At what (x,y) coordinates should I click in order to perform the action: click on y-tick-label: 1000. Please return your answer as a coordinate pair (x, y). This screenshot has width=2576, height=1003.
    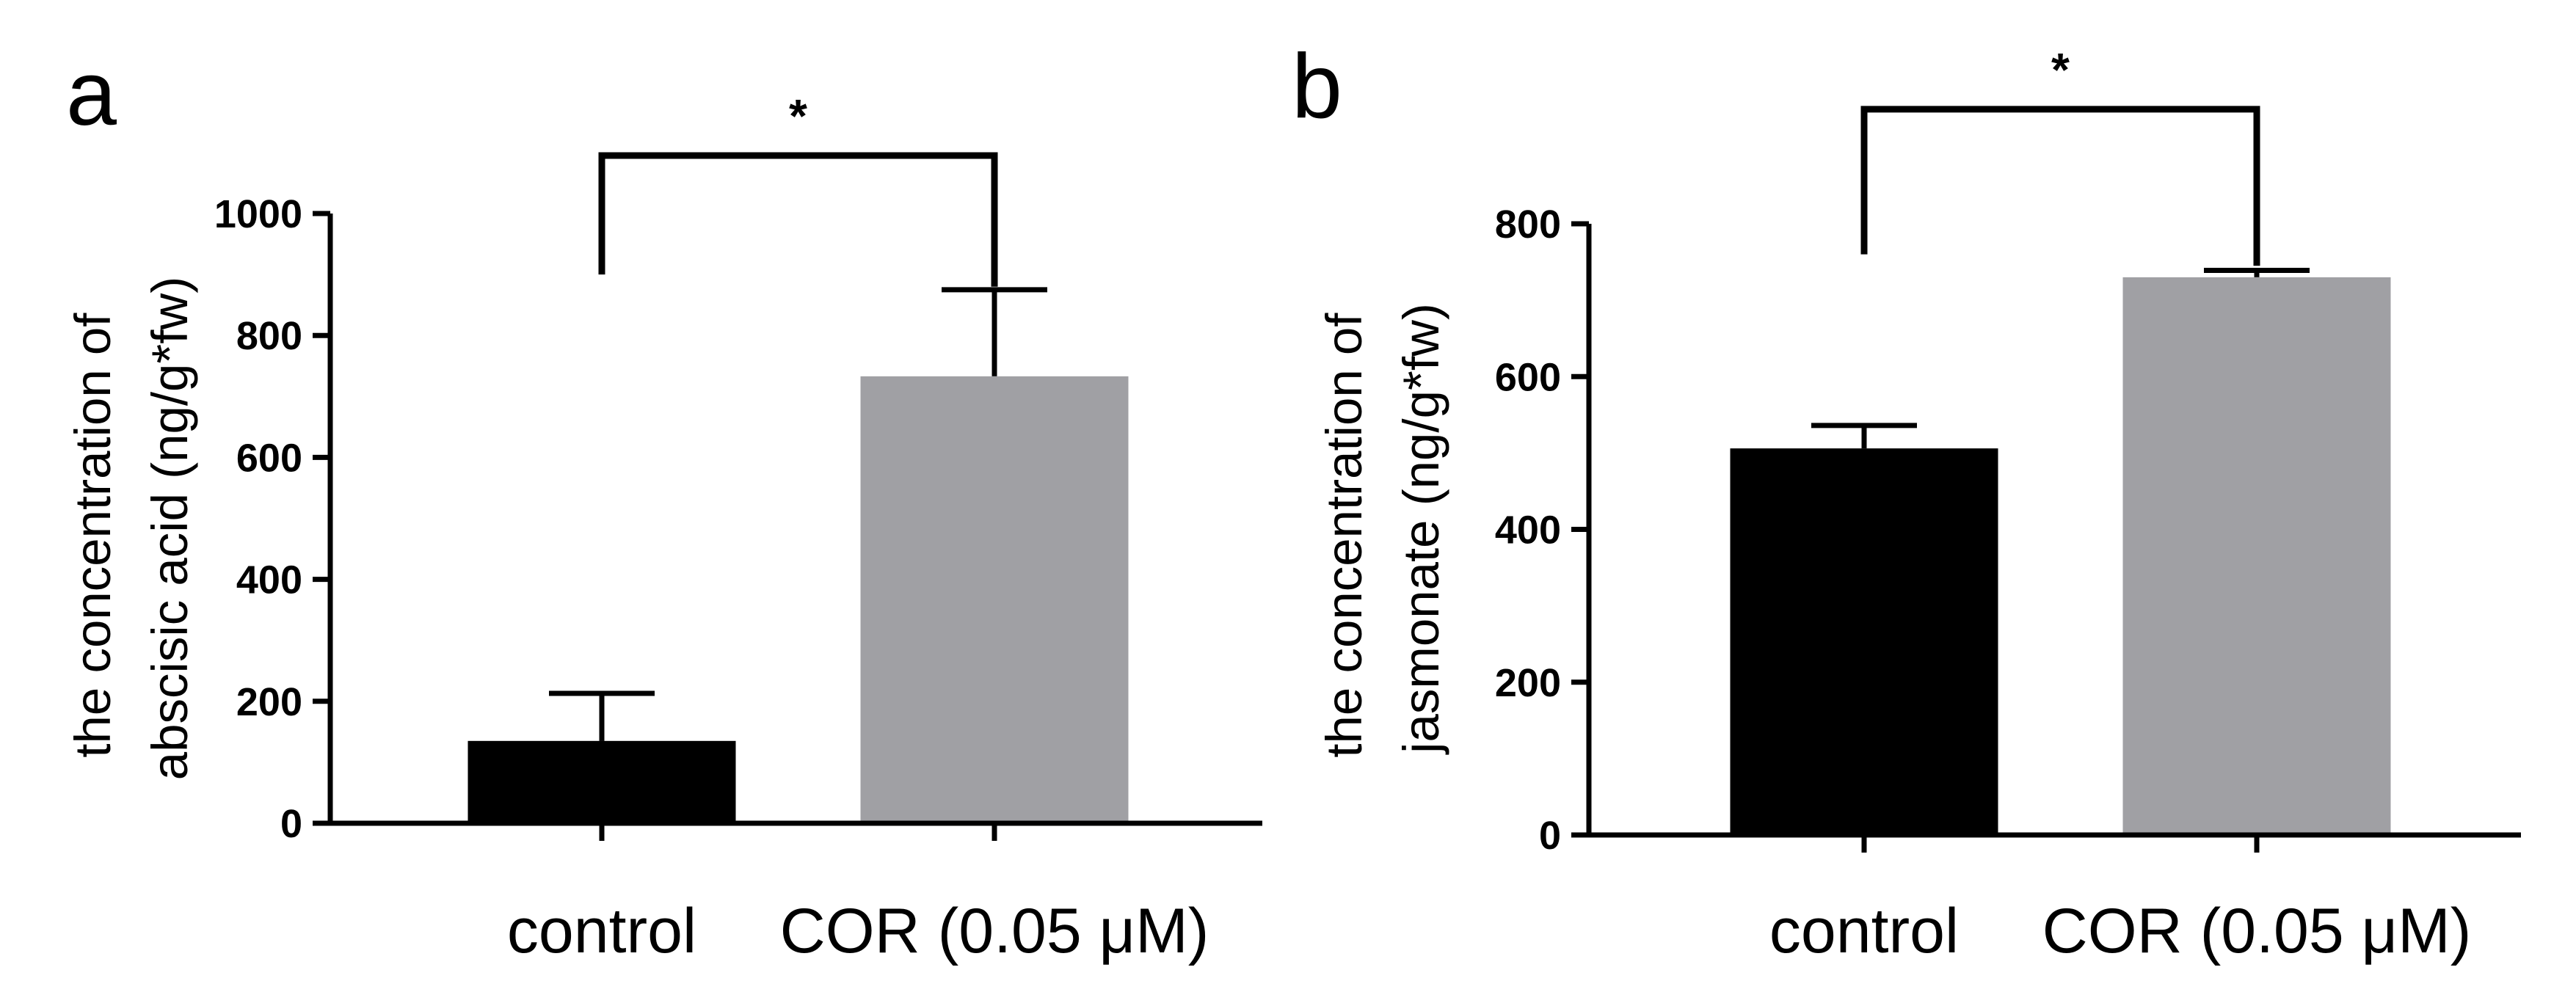
    Looking at the image, I should click on (258, 214).